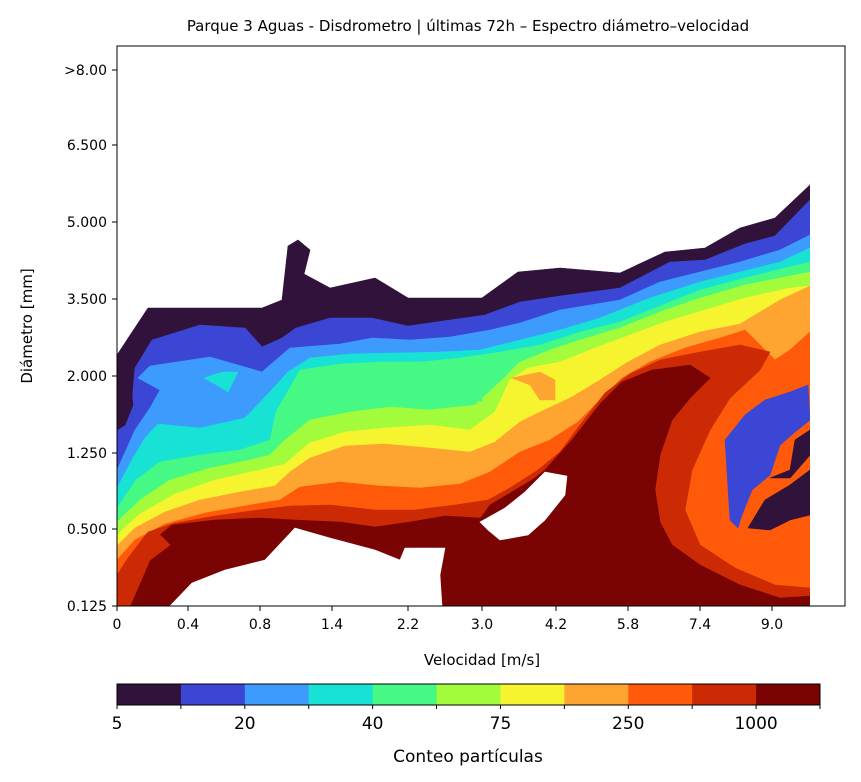 The image size is (861, 782). I want to click on colorbar-frame, so click(468, 694).